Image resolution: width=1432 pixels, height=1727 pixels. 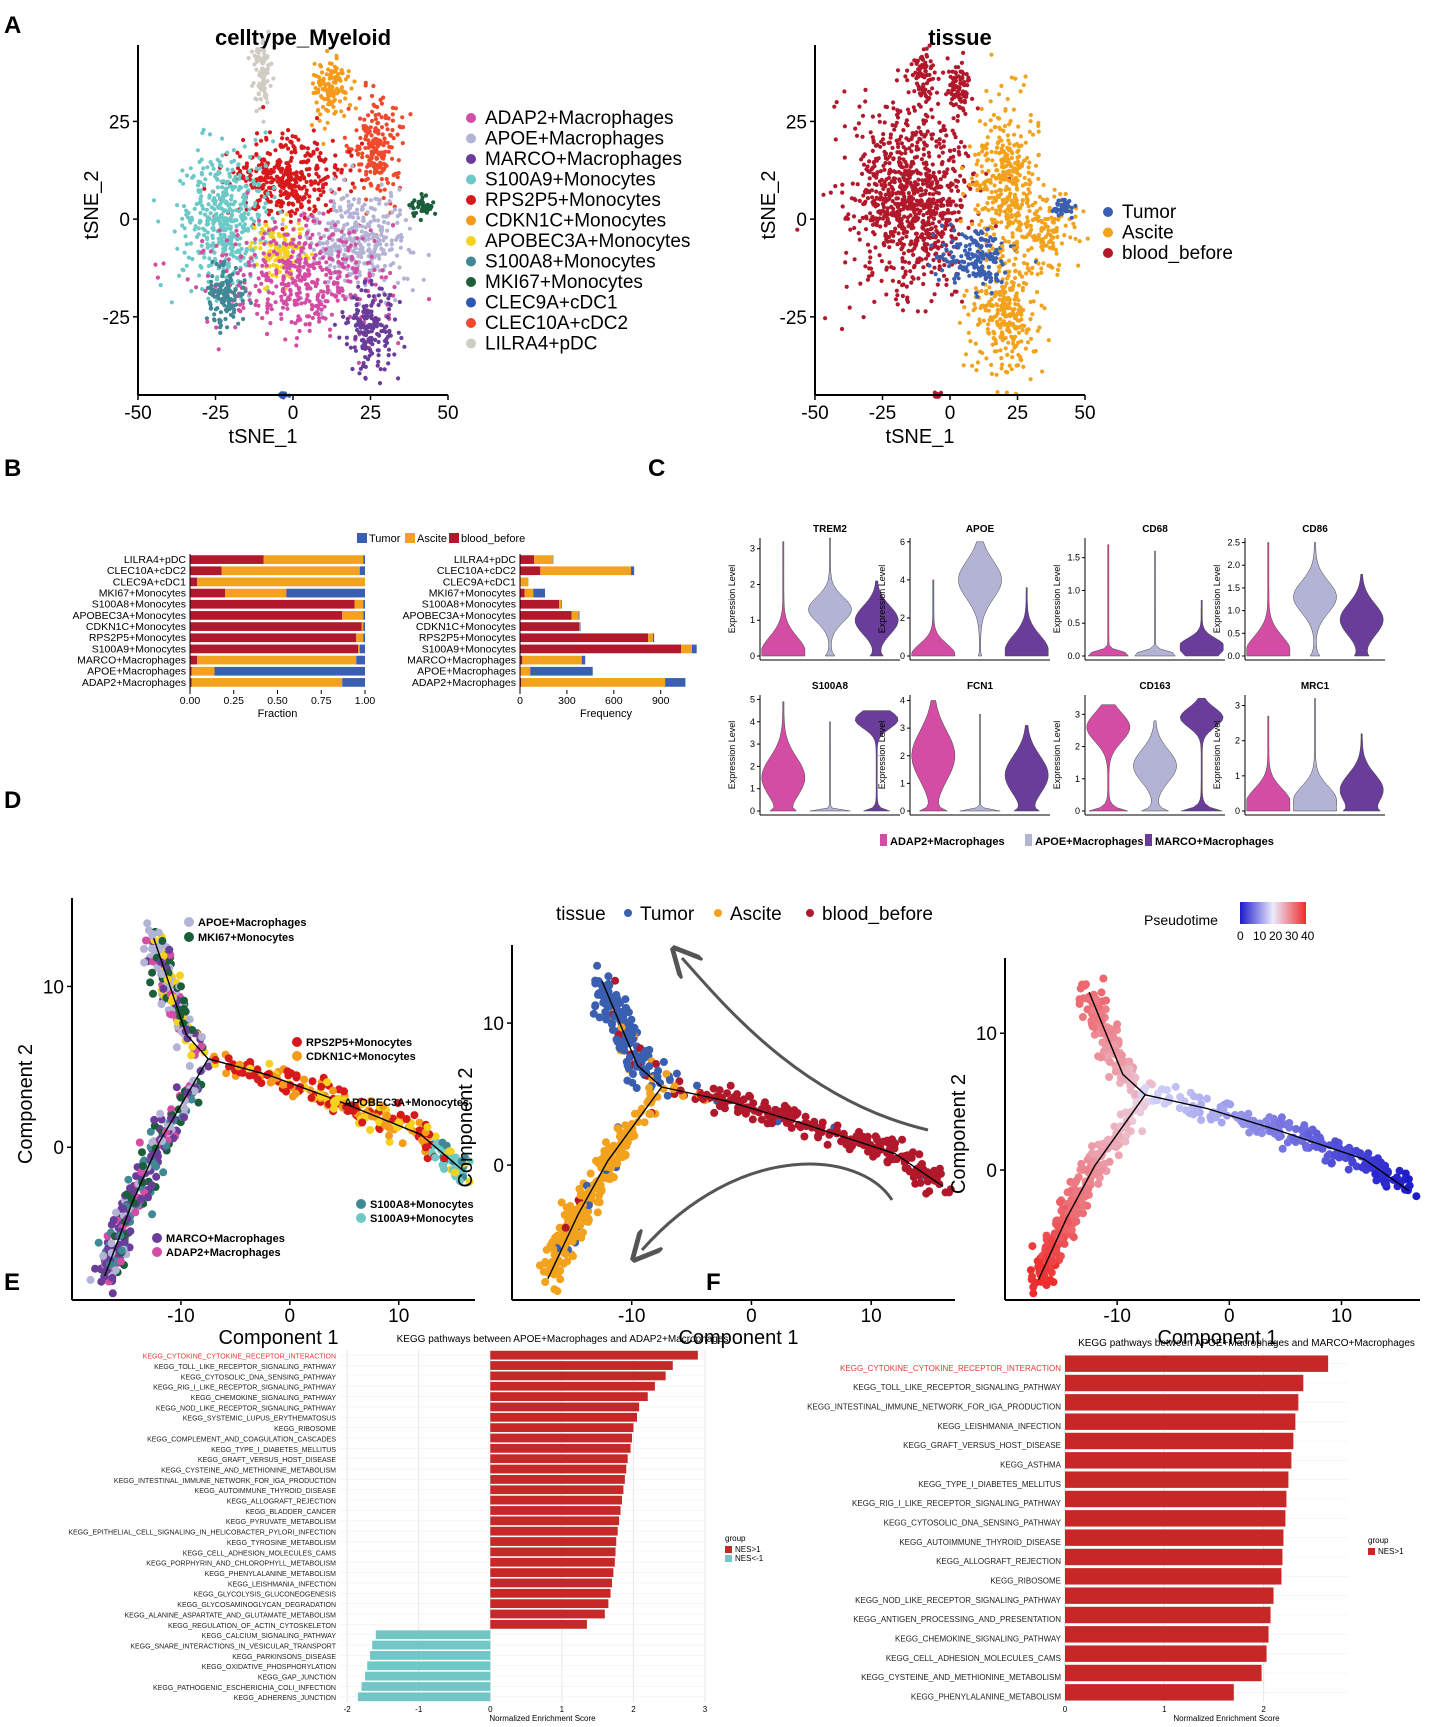 I want to click on legend-key-RPS2P5, so click(x=471, y=200).